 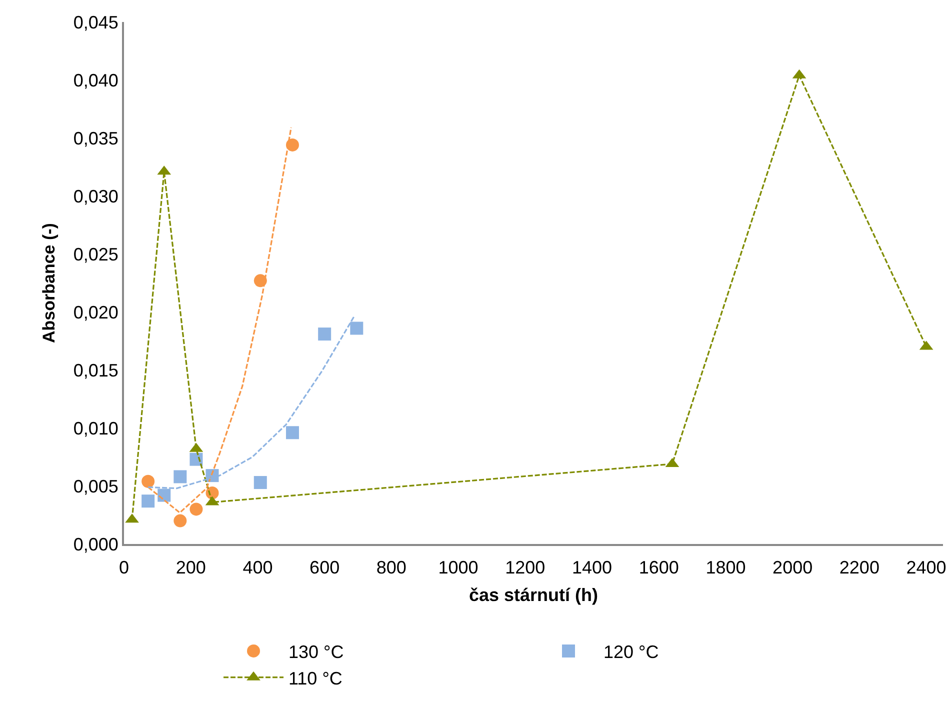 I want to click on y-tick-label: 0,035, so click(x=95, y=138).